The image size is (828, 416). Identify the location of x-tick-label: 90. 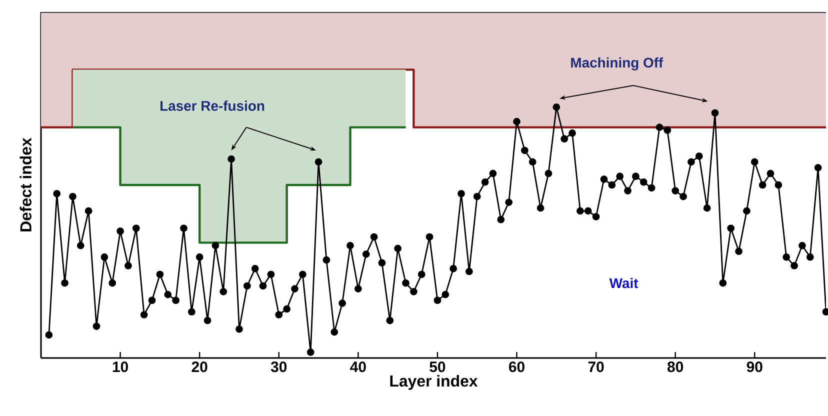
(754, 367).